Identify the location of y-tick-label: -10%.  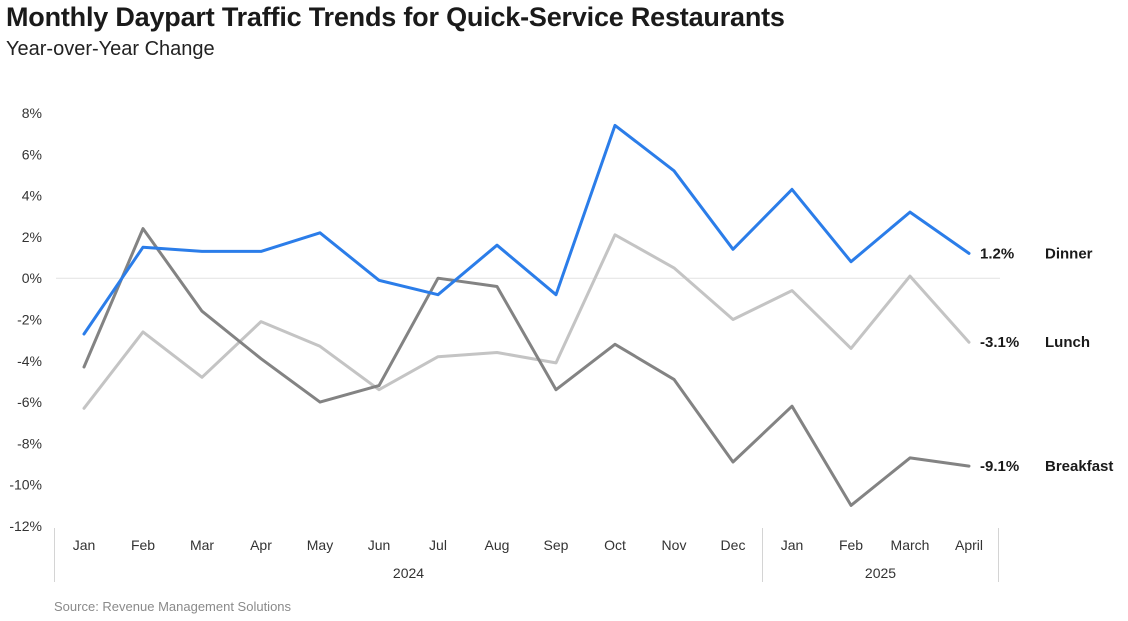
(25, 485).